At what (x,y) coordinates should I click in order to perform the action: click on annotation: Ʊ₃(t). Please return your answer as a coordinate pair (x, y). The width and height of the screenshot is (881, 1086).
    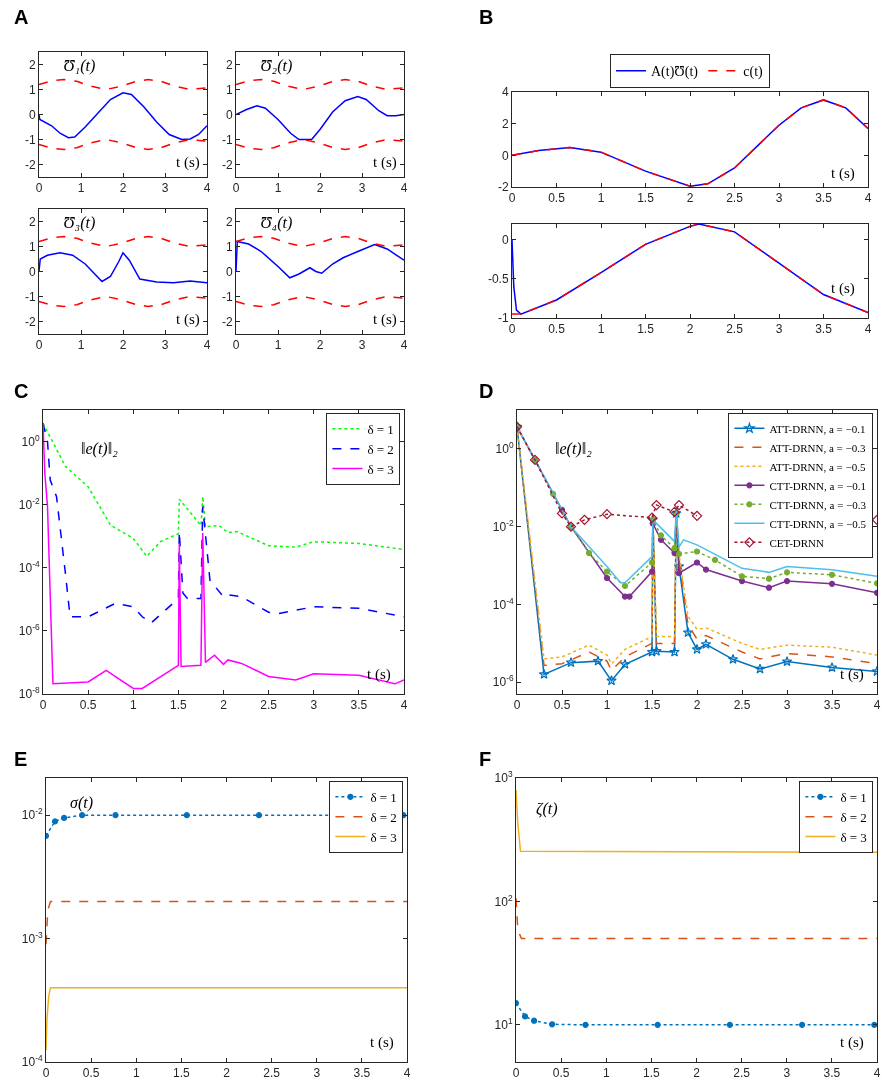
    Looking at the image, I should click on (79, 223).